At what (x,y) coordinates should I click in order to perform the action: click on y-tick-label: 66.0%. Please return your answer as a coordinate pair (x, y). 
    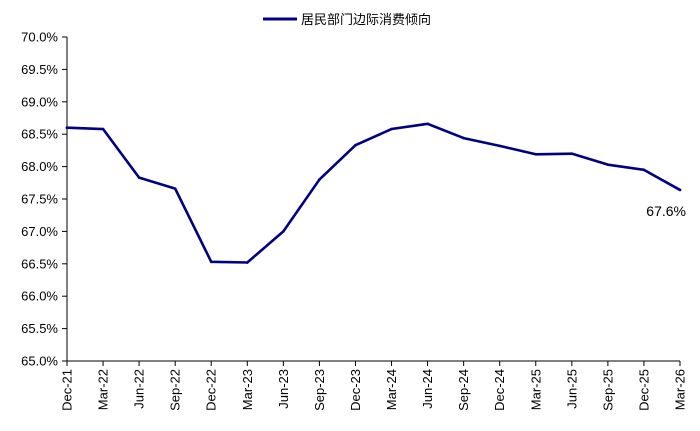
    Looking at the image, I should click on (39, 296).